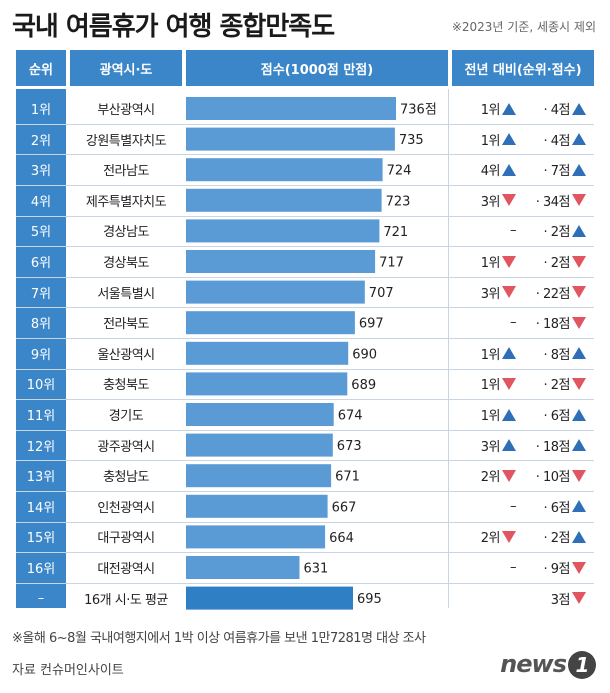 The height and width of the screenshot is (693, 610). What do you see at coordinates (68, 670) in the screenshot?
I see `source: 자료 컨슈머인사이트` at bounding box center [68, 670].